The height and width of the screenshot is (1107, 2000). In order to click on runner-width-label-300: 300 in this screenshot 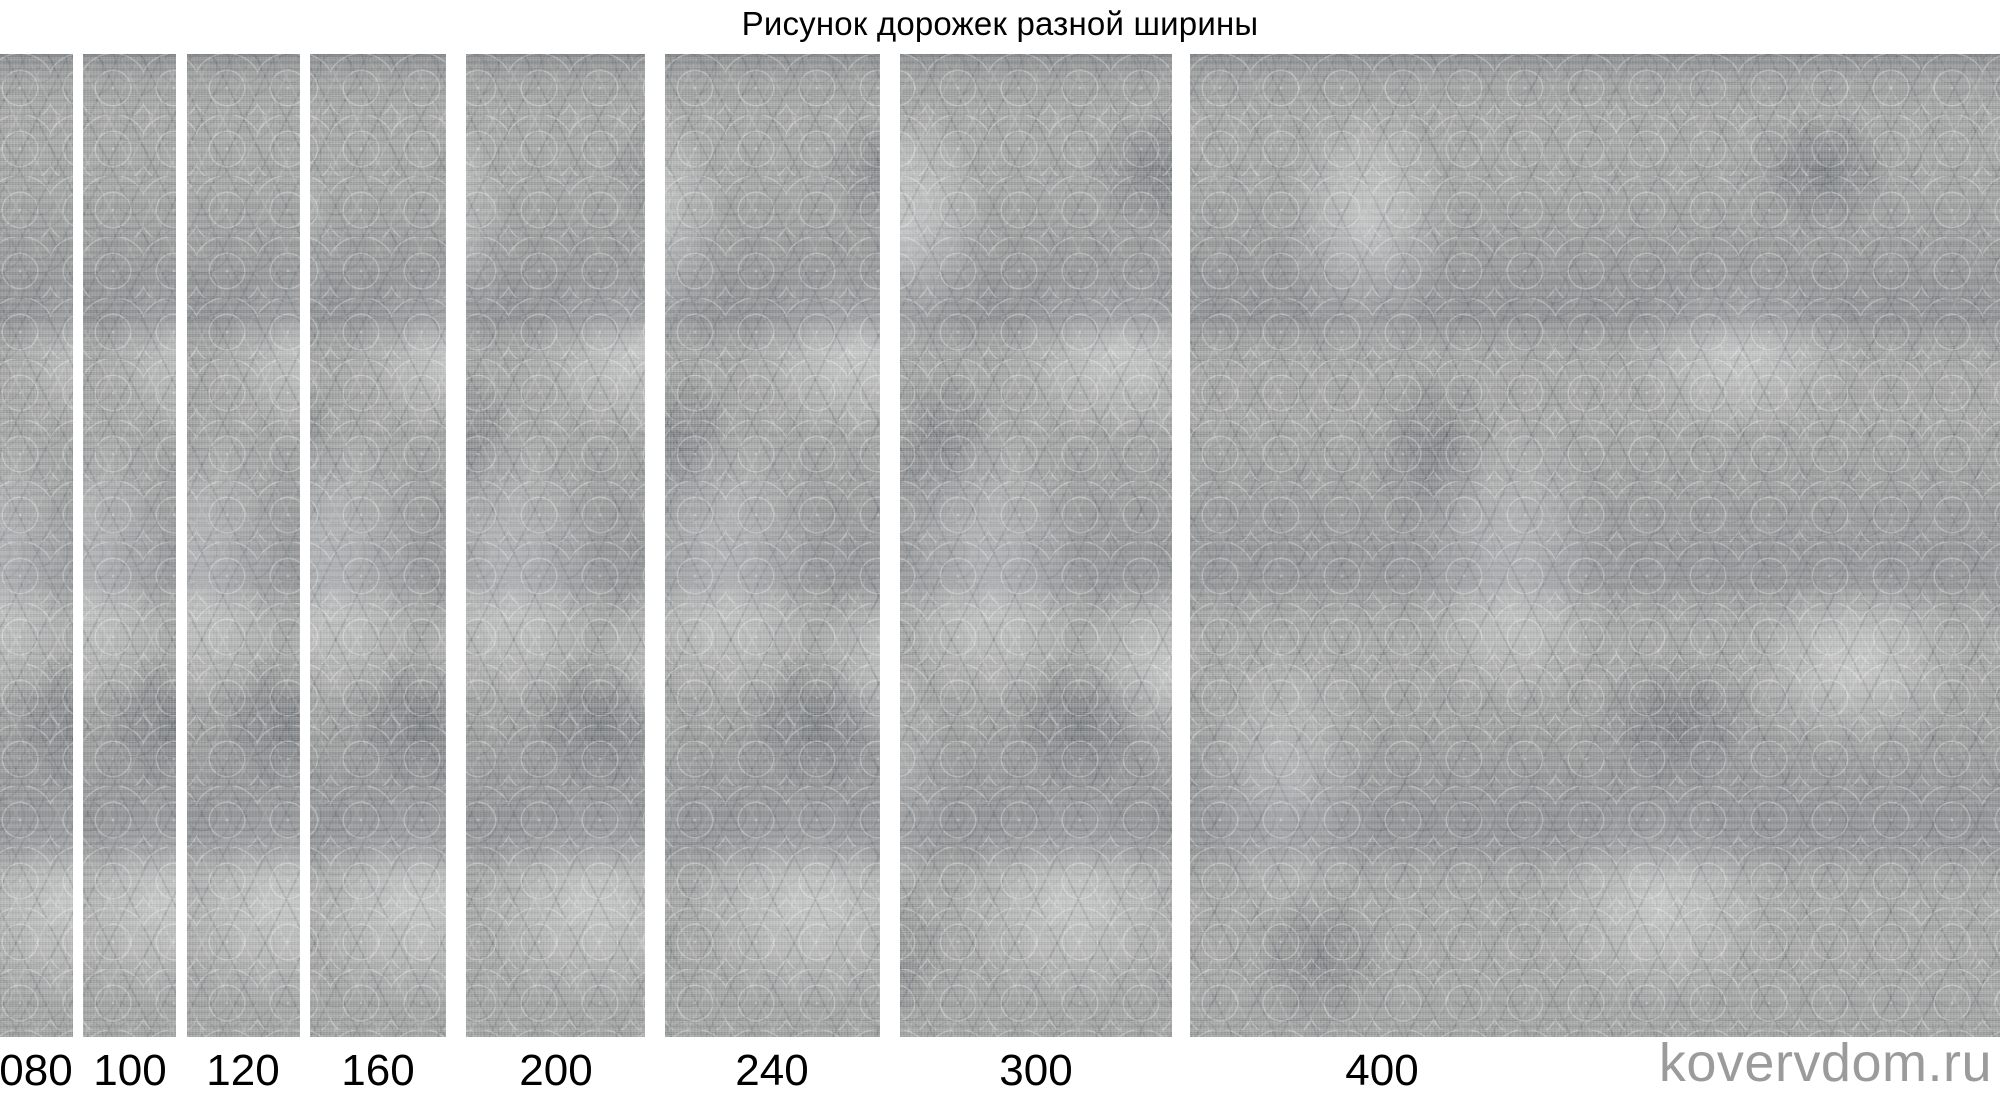, I will do `click(1036, 1070)`.